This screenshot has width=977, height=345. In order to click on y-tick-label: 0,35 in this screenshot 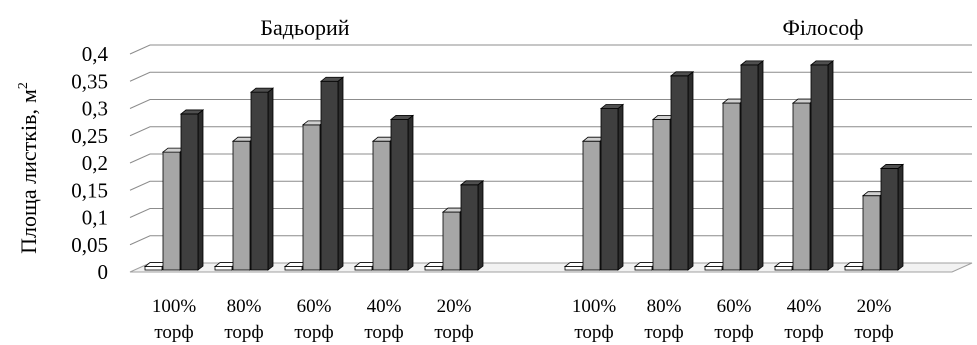, I will do `click(89, 81)`.